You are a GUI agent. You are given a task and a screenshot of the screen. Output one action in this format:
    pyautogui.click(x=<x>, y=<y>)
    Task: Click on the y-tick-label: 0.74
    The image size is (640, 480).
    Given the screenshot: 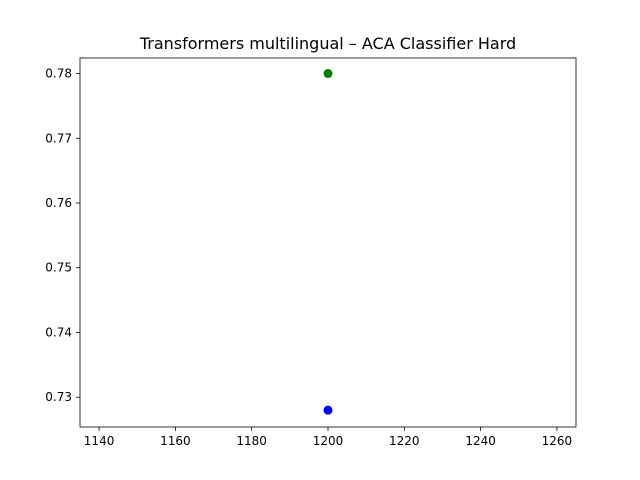 What is the action you would take?
    pyautogui.click(x=58, y=332)
    